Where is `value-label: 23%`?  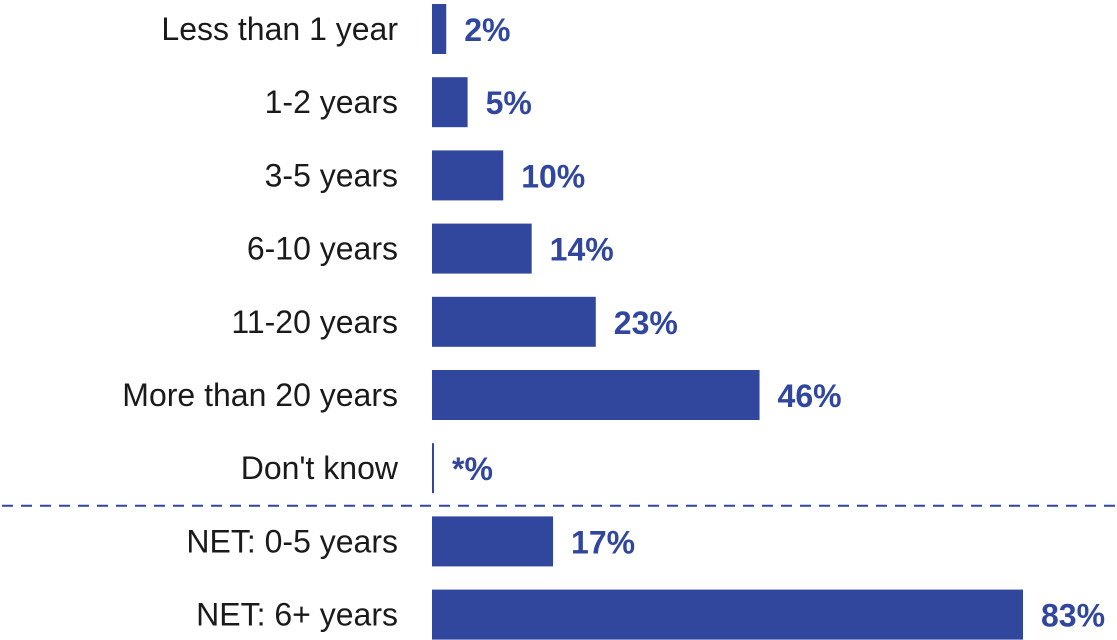 value-label: 23% is located at coordinates (646, 323).